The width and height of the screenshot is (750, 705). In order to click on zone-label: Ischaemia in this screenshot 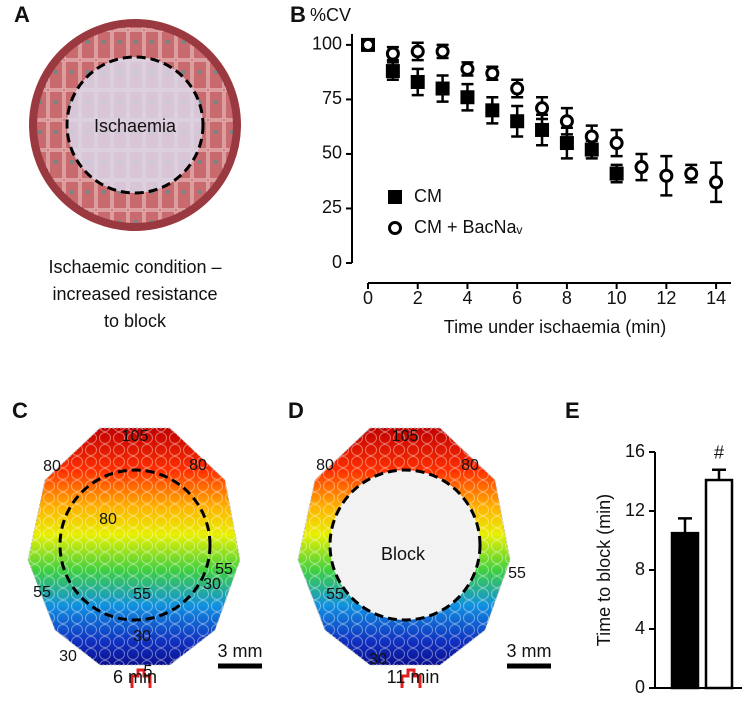, I will do `click(135, 126)`.